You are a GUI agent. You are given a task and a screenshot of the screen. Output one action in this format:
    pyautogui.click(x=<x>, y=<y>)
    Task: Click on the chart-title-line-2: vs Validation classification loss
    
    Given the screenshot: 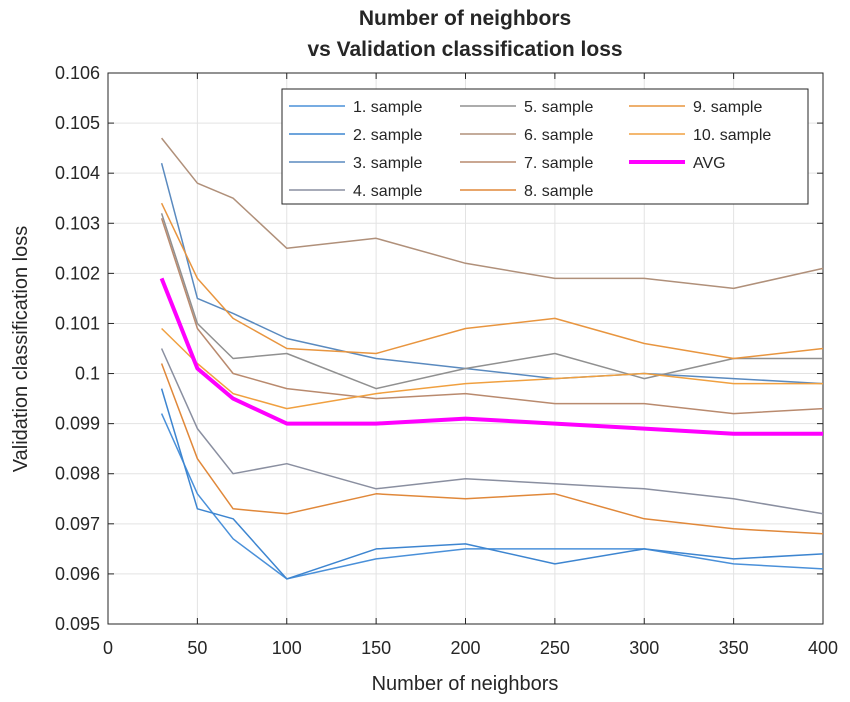 What is the action you would take?
    pyautogui.click(x=464, y=49)
    